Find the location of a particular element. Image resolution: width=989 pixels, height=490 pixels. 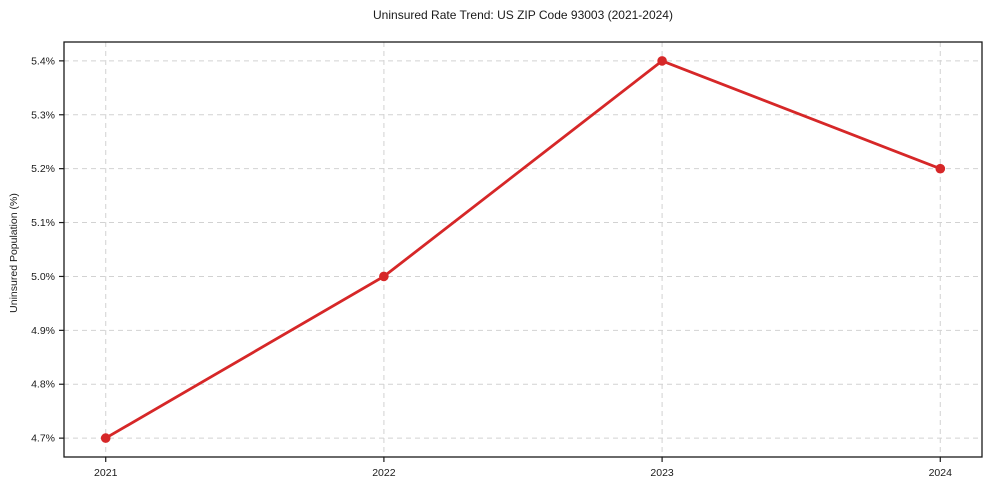

y-tick-label: 4.8% is located at coordinates (43, 385).